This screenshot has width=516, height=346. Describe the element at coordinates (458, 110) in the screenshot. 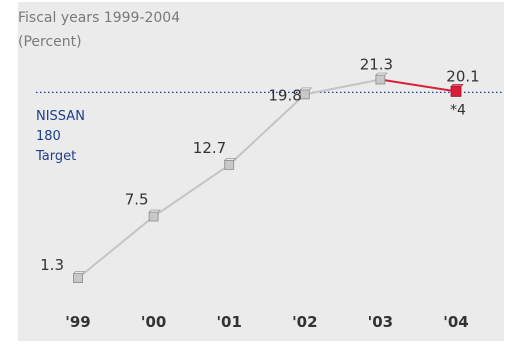

I see `annotation-footnote: *4` at that location.